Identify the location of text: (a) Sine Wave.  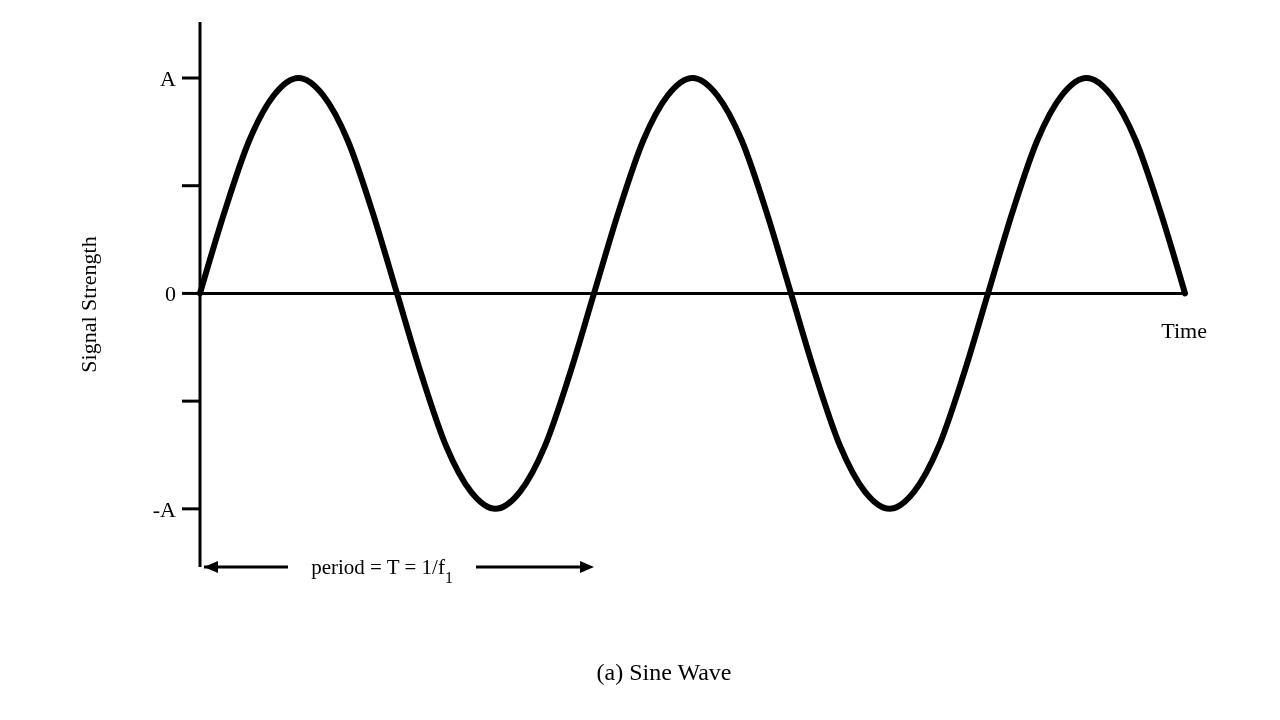
(664, 672).